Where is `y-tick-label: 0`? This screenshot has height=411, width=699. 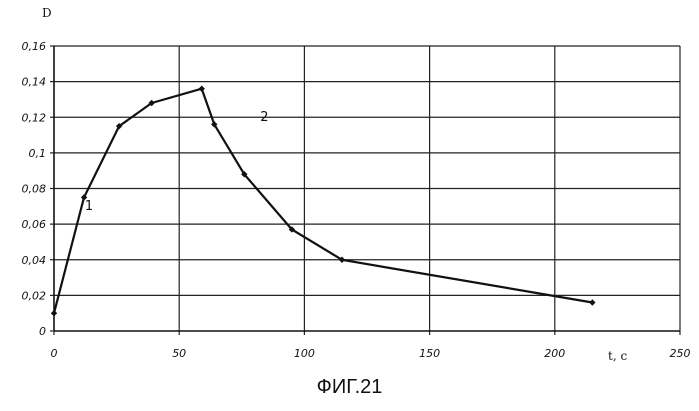 y-tick-label: 0 is located at coordinates (42, 331).